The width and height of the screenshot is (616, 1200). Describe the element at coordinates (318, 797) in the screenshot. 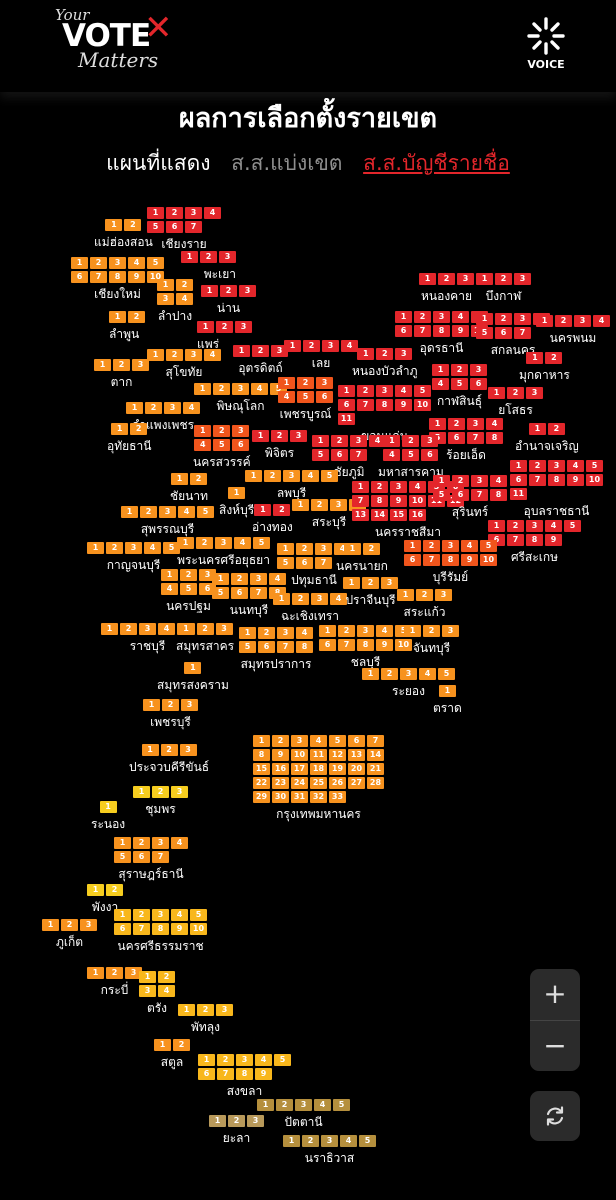

I see `district-cell: 32` at that location.